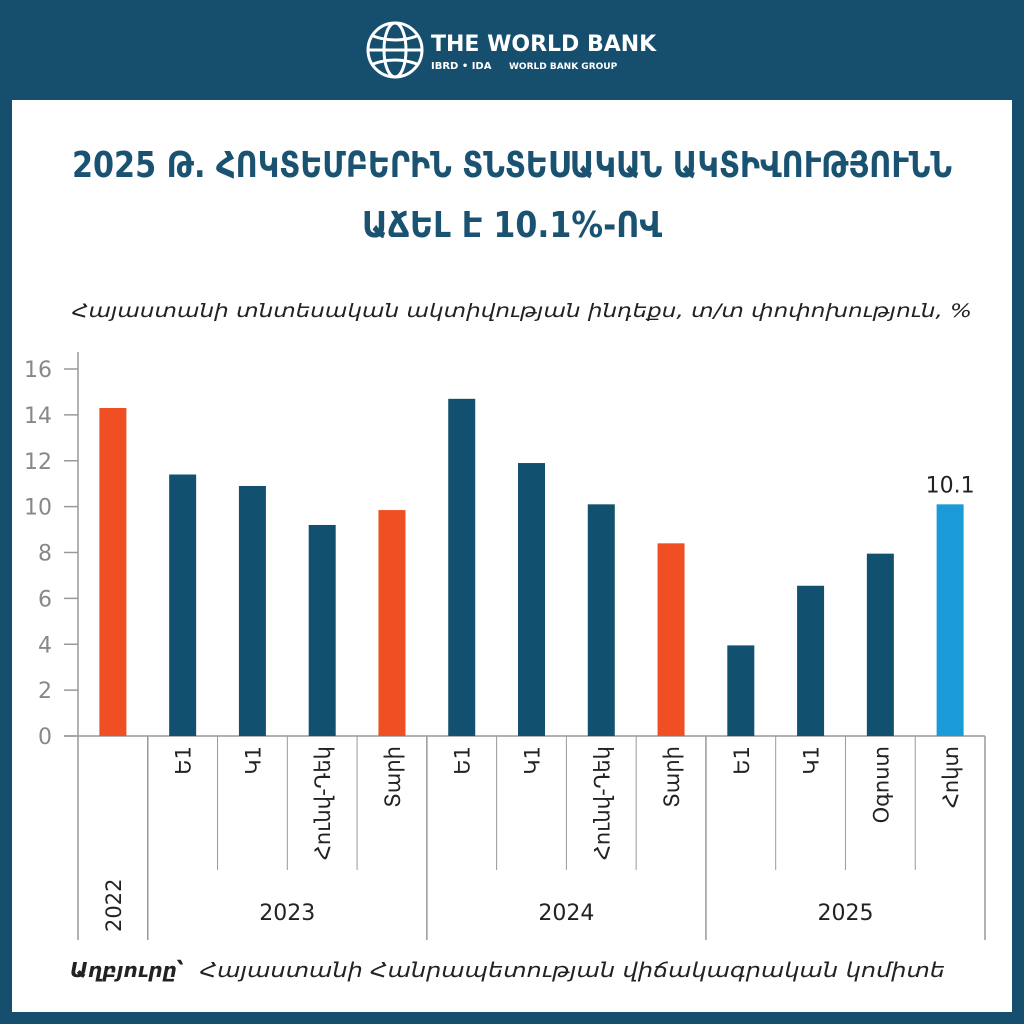 This screenshot has width=1024, height=1028. I want to click on y-tick-label: 8, so click(45, 554).